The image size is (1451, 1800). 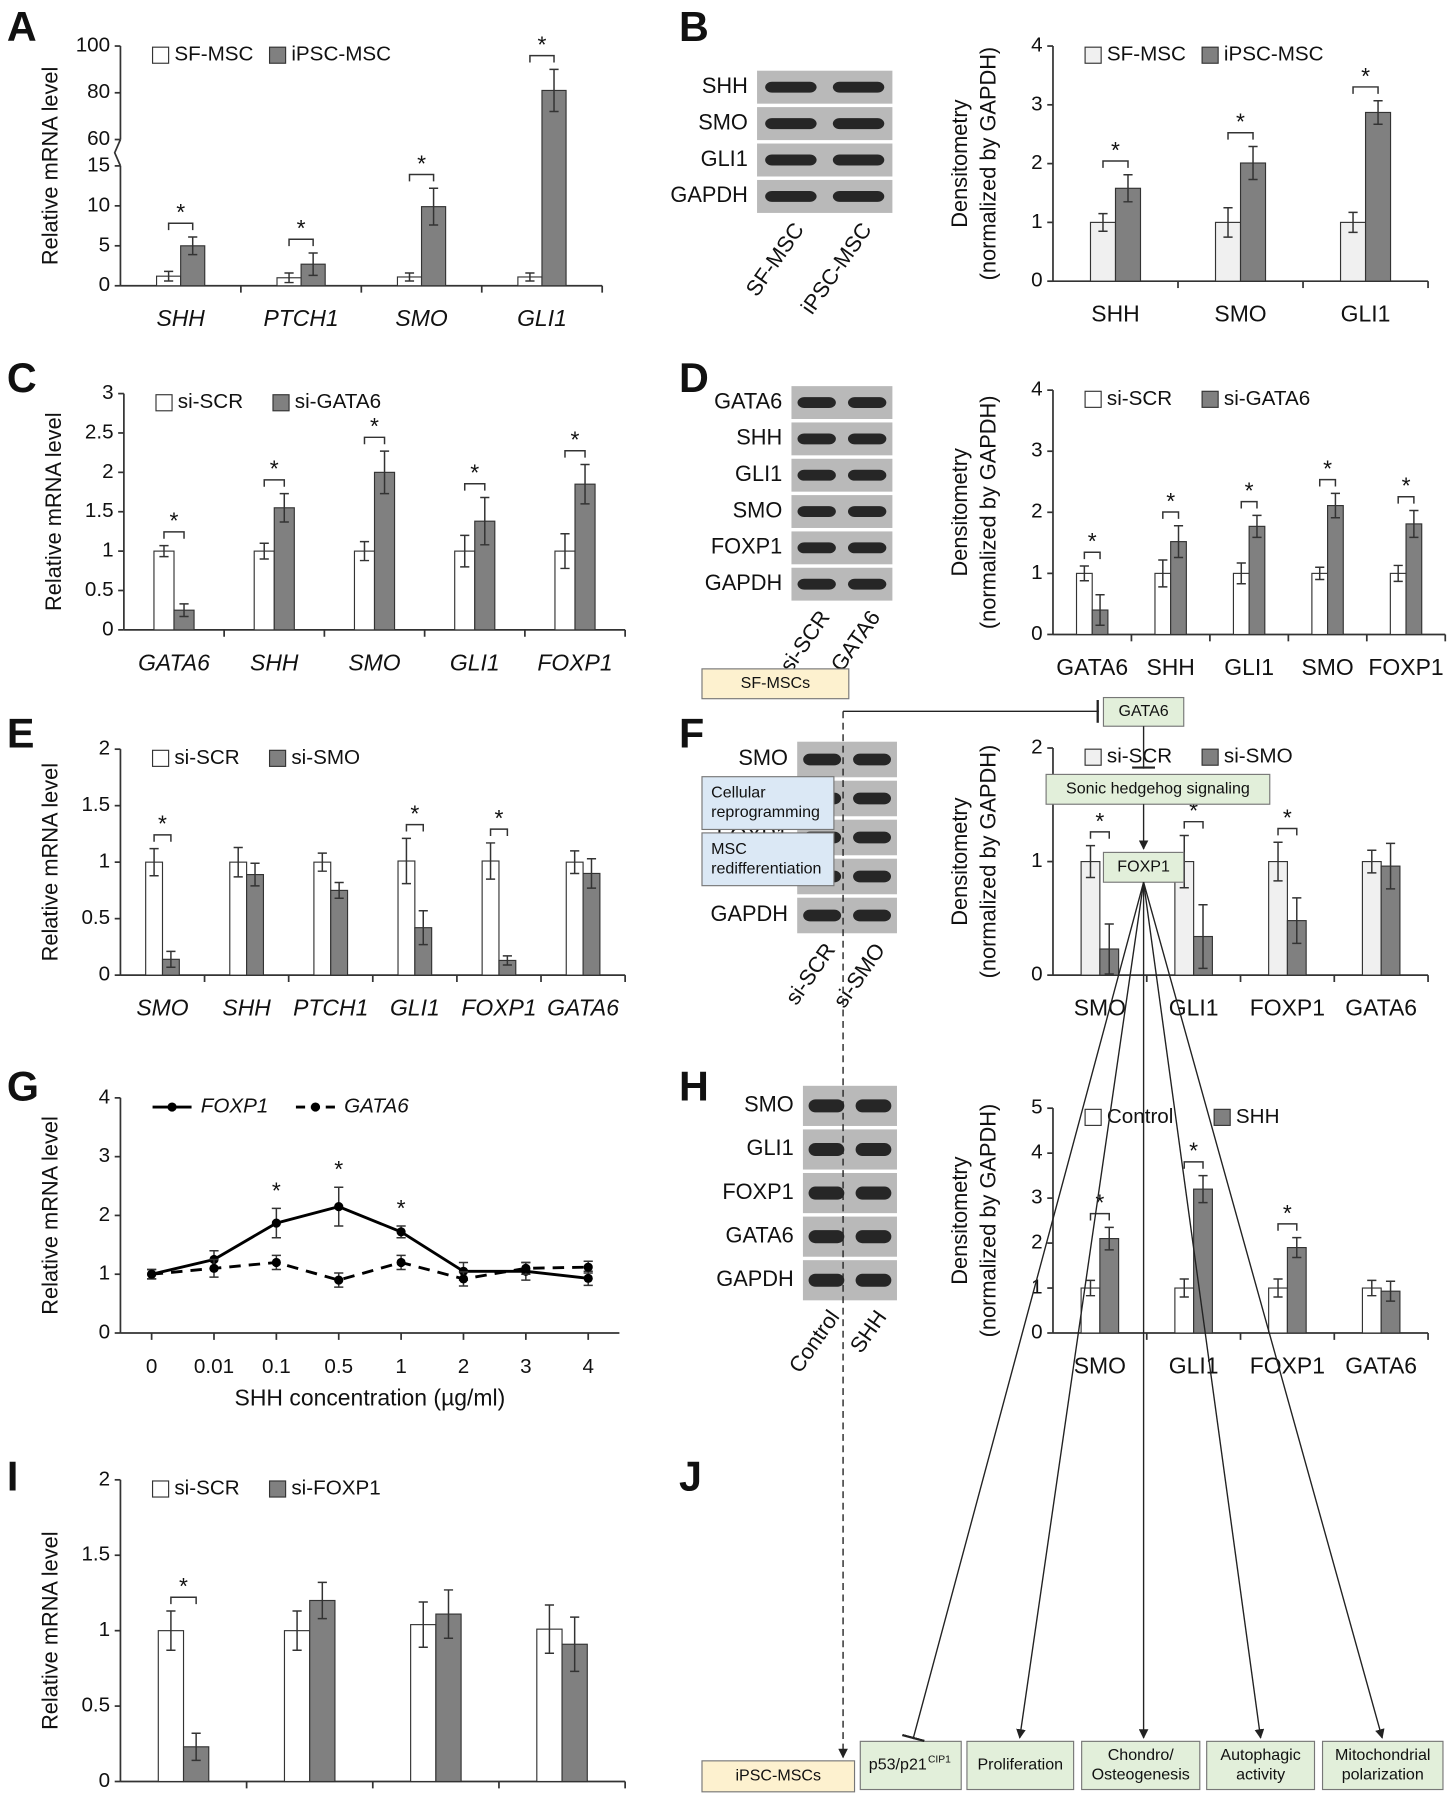 What do you see at coordinates (213, 54) in the screenshot?
I see `legend-label: SF-MSC` at bounding box center [213, 54].